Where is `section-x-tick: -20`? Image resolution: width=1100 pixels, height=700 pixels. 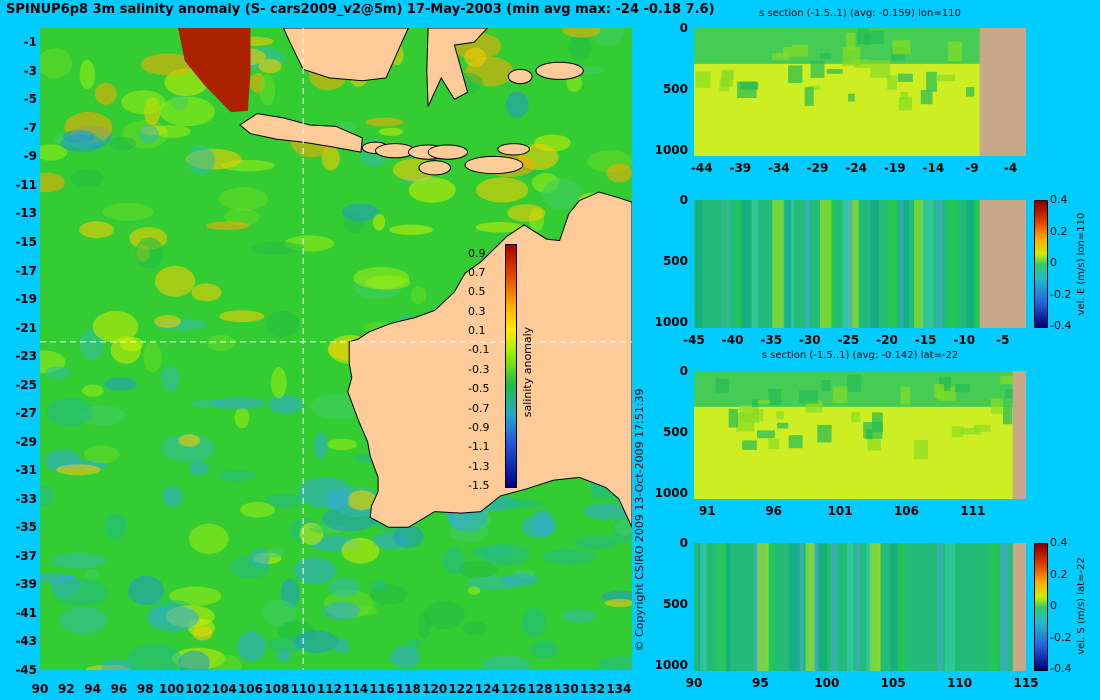 section-x-tick: -20 is located at coordinates (887, 340).